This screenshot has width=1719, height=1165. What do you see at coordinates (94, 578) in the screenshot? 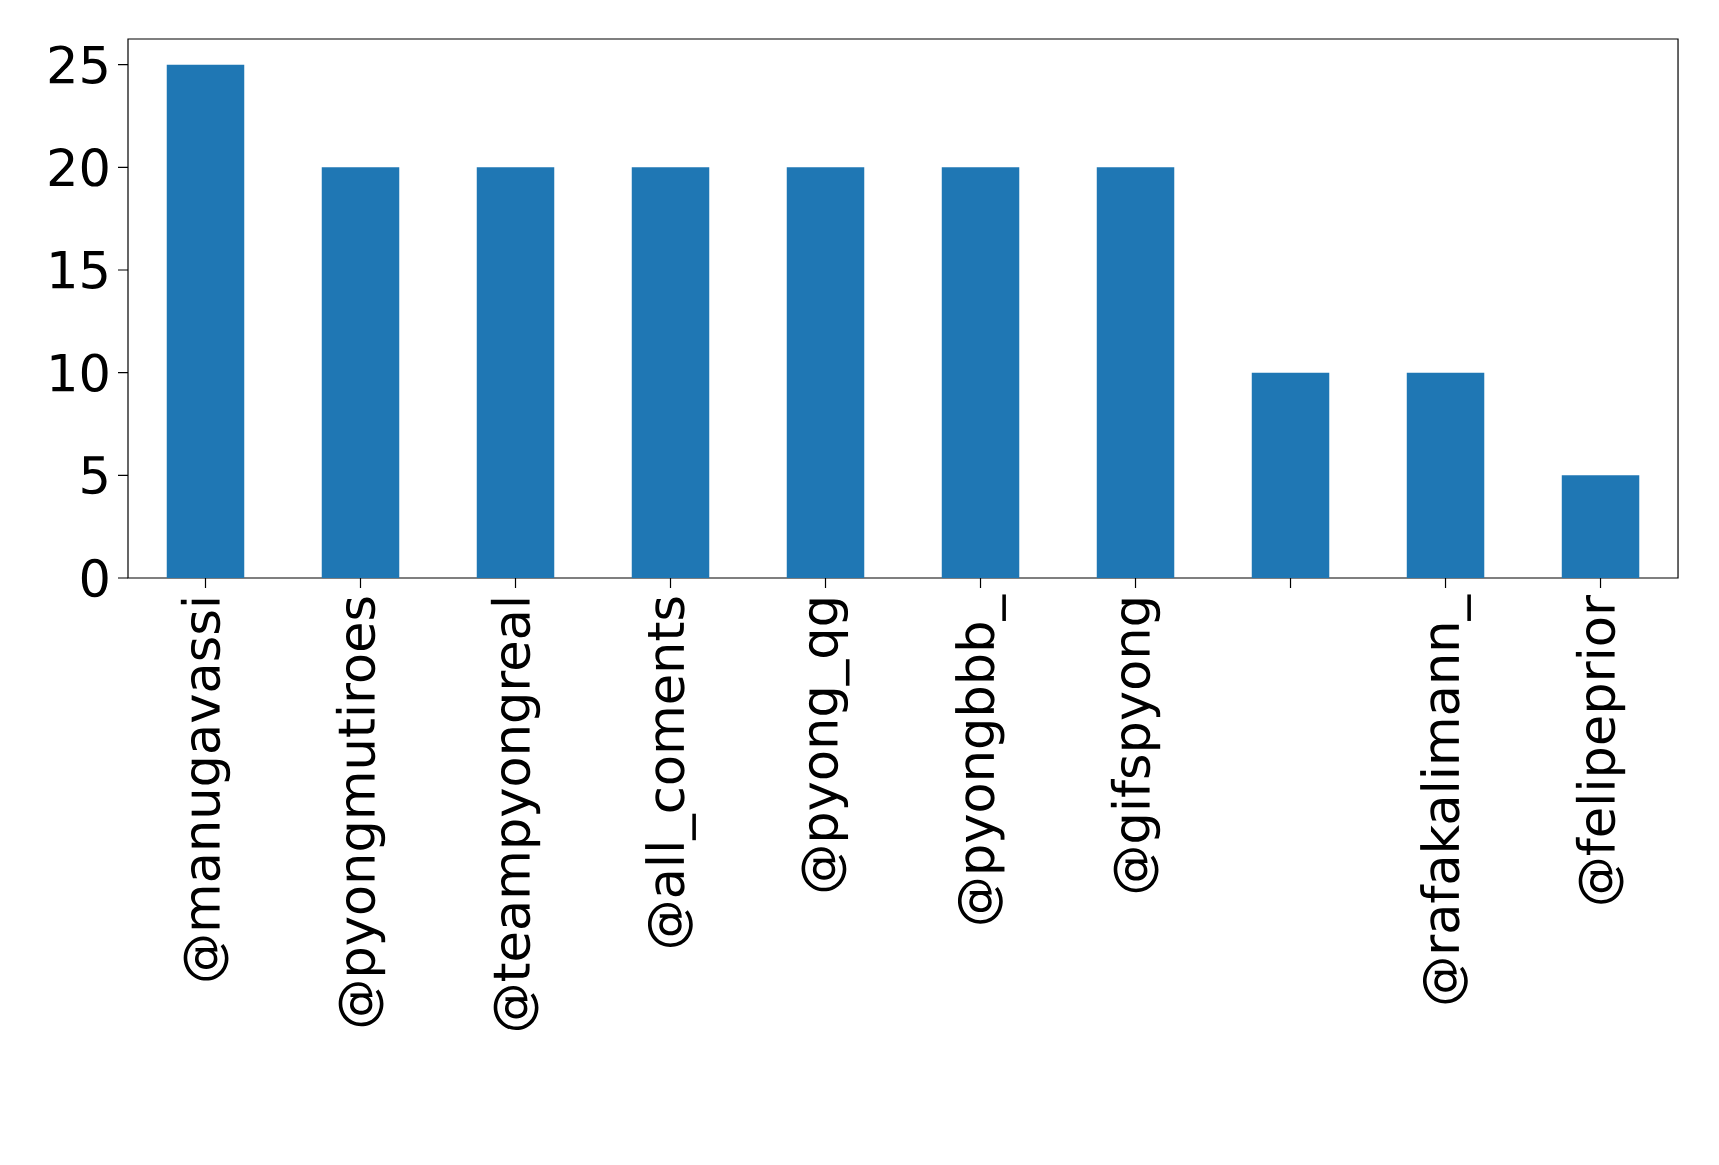
I see `y-tick-label: 0` at bounding box center [94, 578].